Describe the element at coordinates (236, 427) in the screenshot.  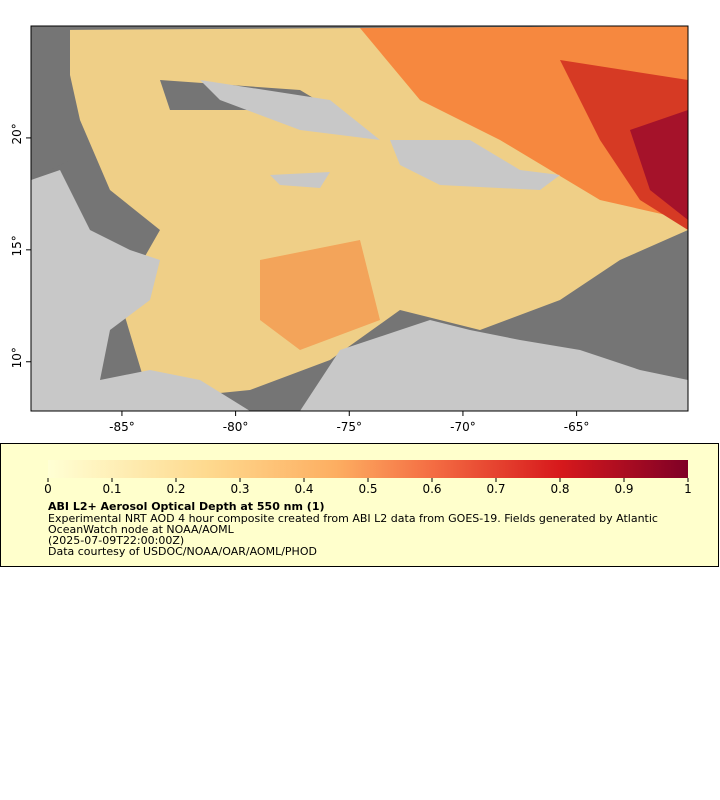
I see `x-tick-label: -80°` at that location.